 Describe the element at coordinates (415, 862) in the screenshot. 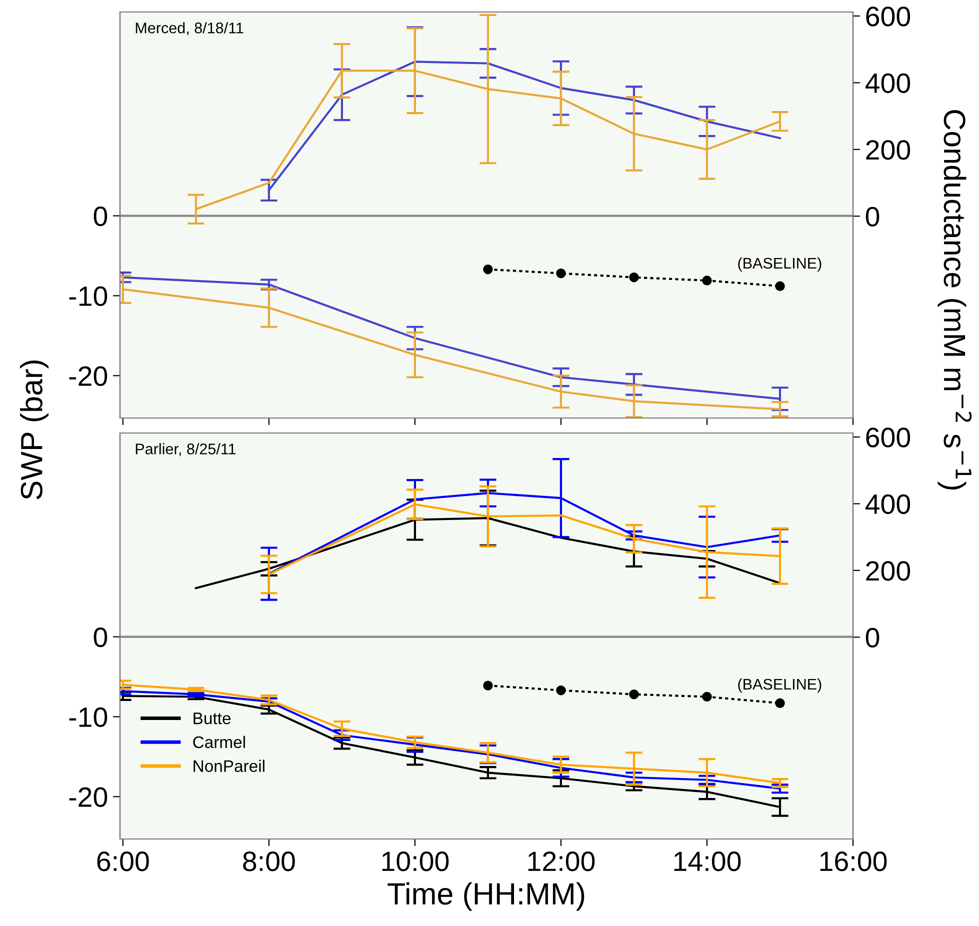

I see `x-tick-label: 10:00` at that location.